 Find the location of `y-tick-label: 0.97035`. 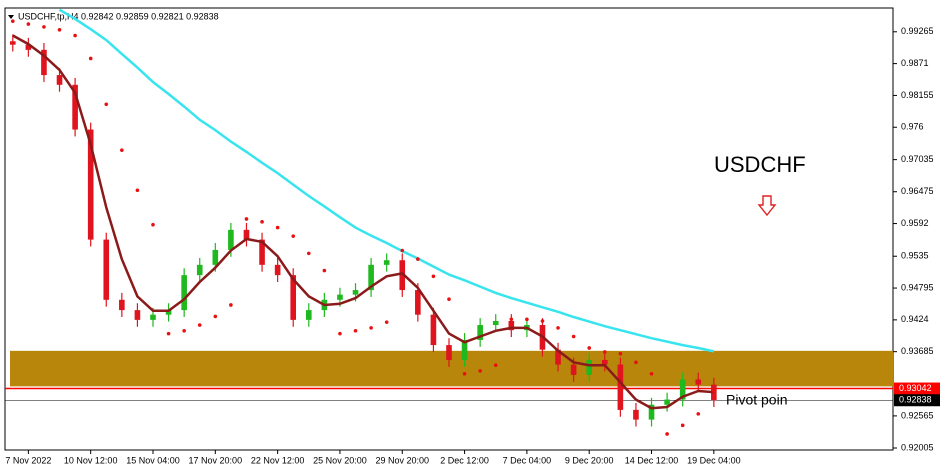

y-tick-label: 0.97035 is located at coordinates (917, 159).